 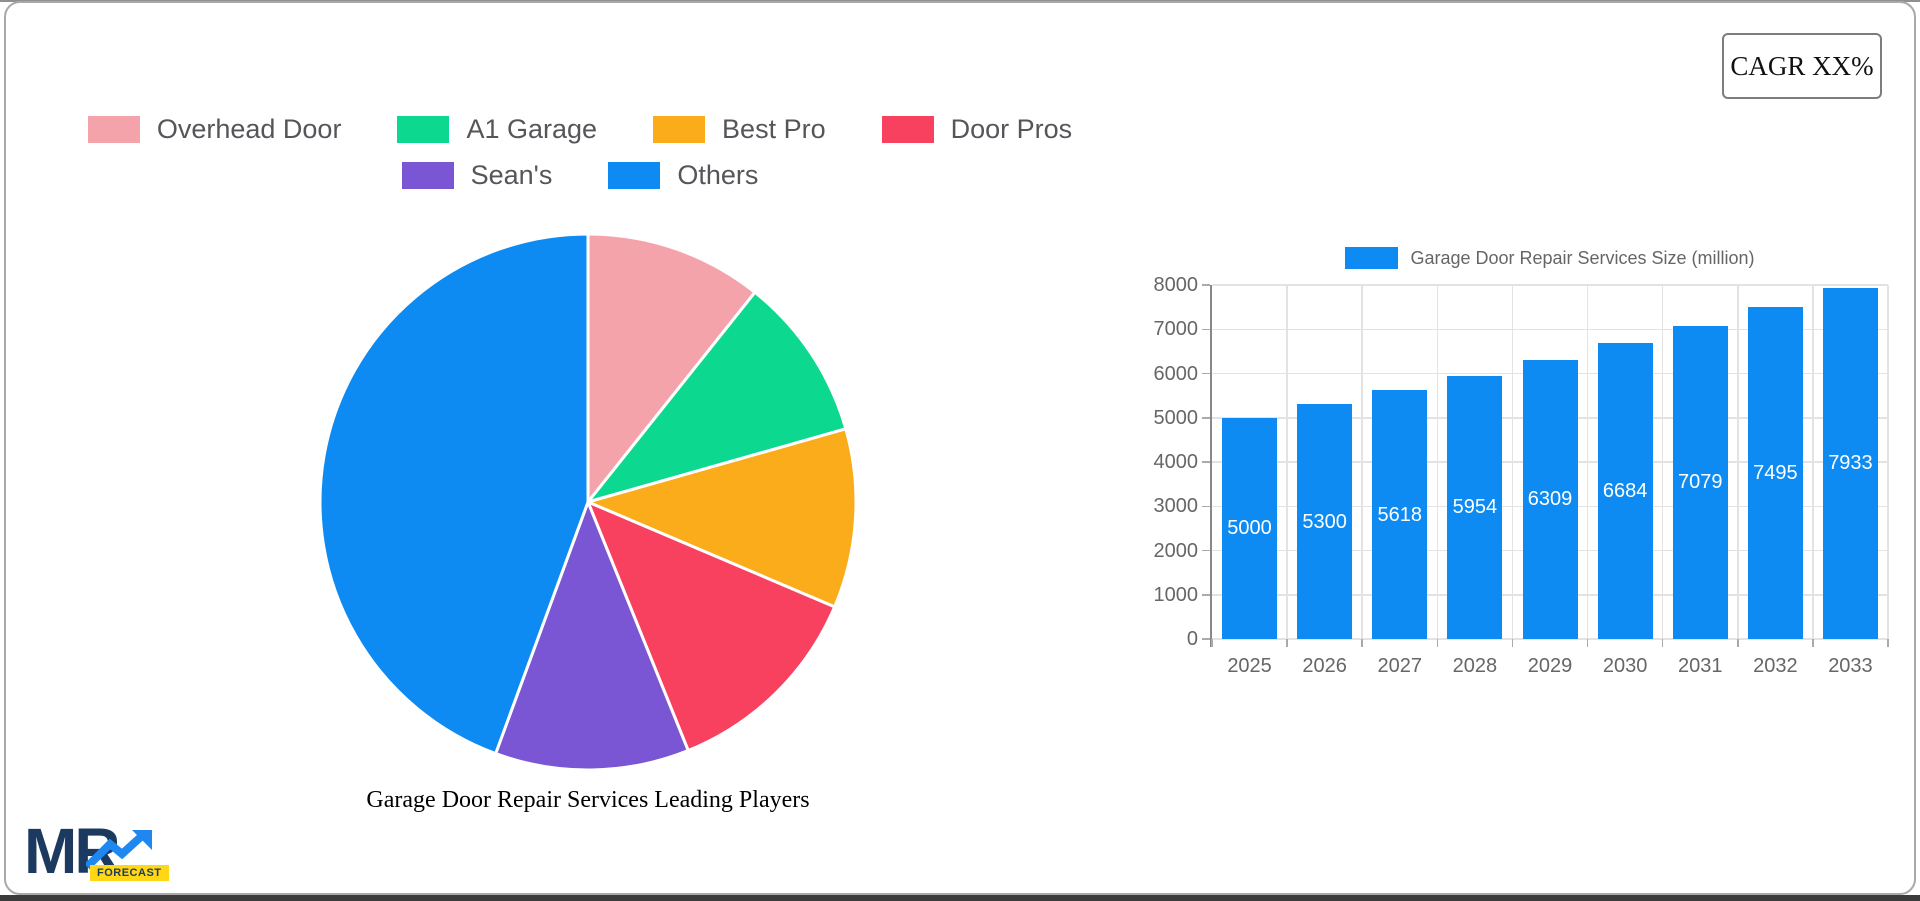 I want to click on bar-2032: 7495, so click(x=1775, y=473).